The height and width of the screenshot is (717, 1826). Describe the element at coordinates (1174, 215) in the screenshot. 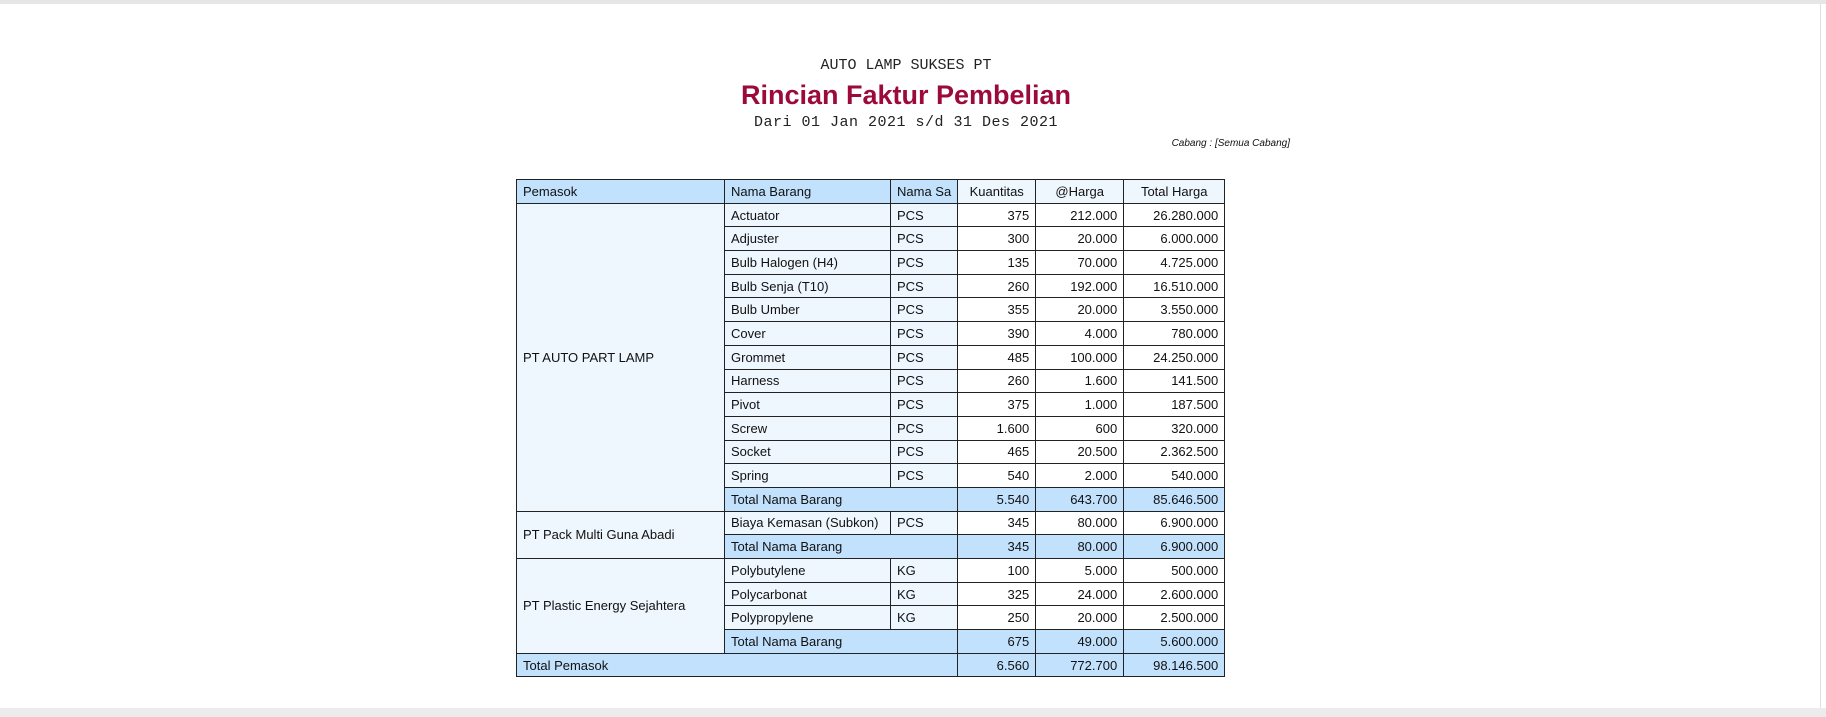

I see `item-total: 26.280.000` at that location.